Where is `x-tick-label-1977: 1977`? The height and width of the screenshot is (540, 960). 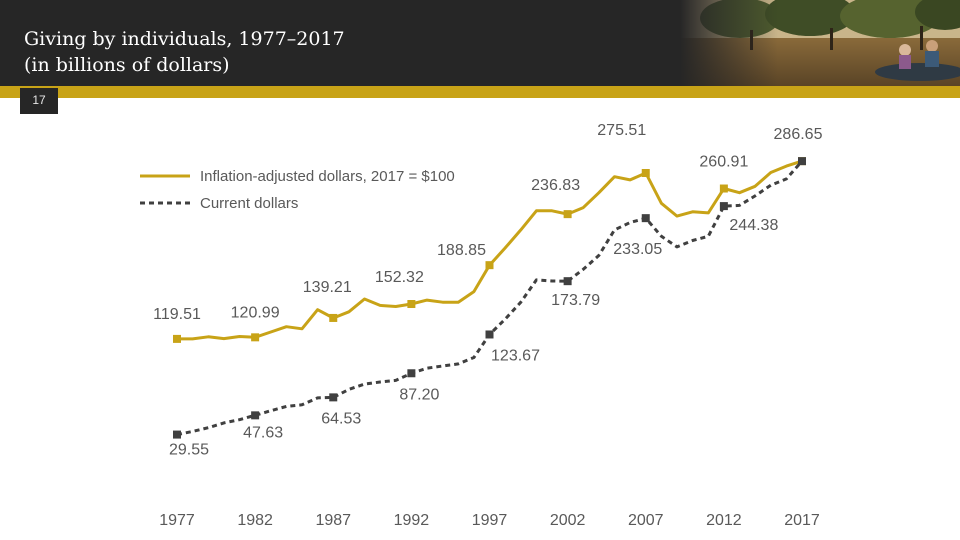
x-tick-label-1977: 1977 is located at coordinates (177, 520).